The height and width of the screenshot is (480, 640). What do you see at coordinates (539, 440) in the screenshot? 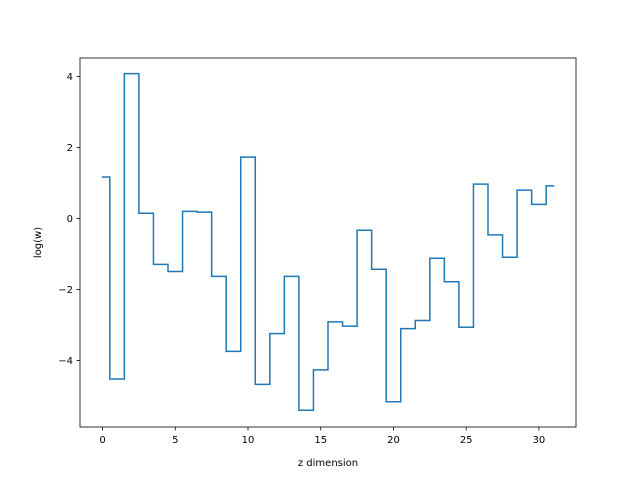
I see `x-tick-label: 30` at bounding box center [539, 440].